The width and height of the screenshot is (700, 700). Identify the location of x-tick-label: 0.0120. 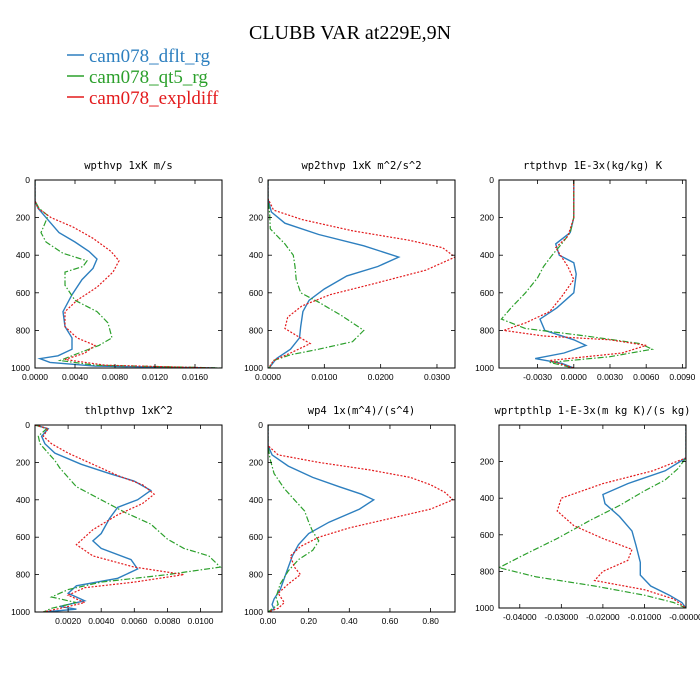
(155, 377).